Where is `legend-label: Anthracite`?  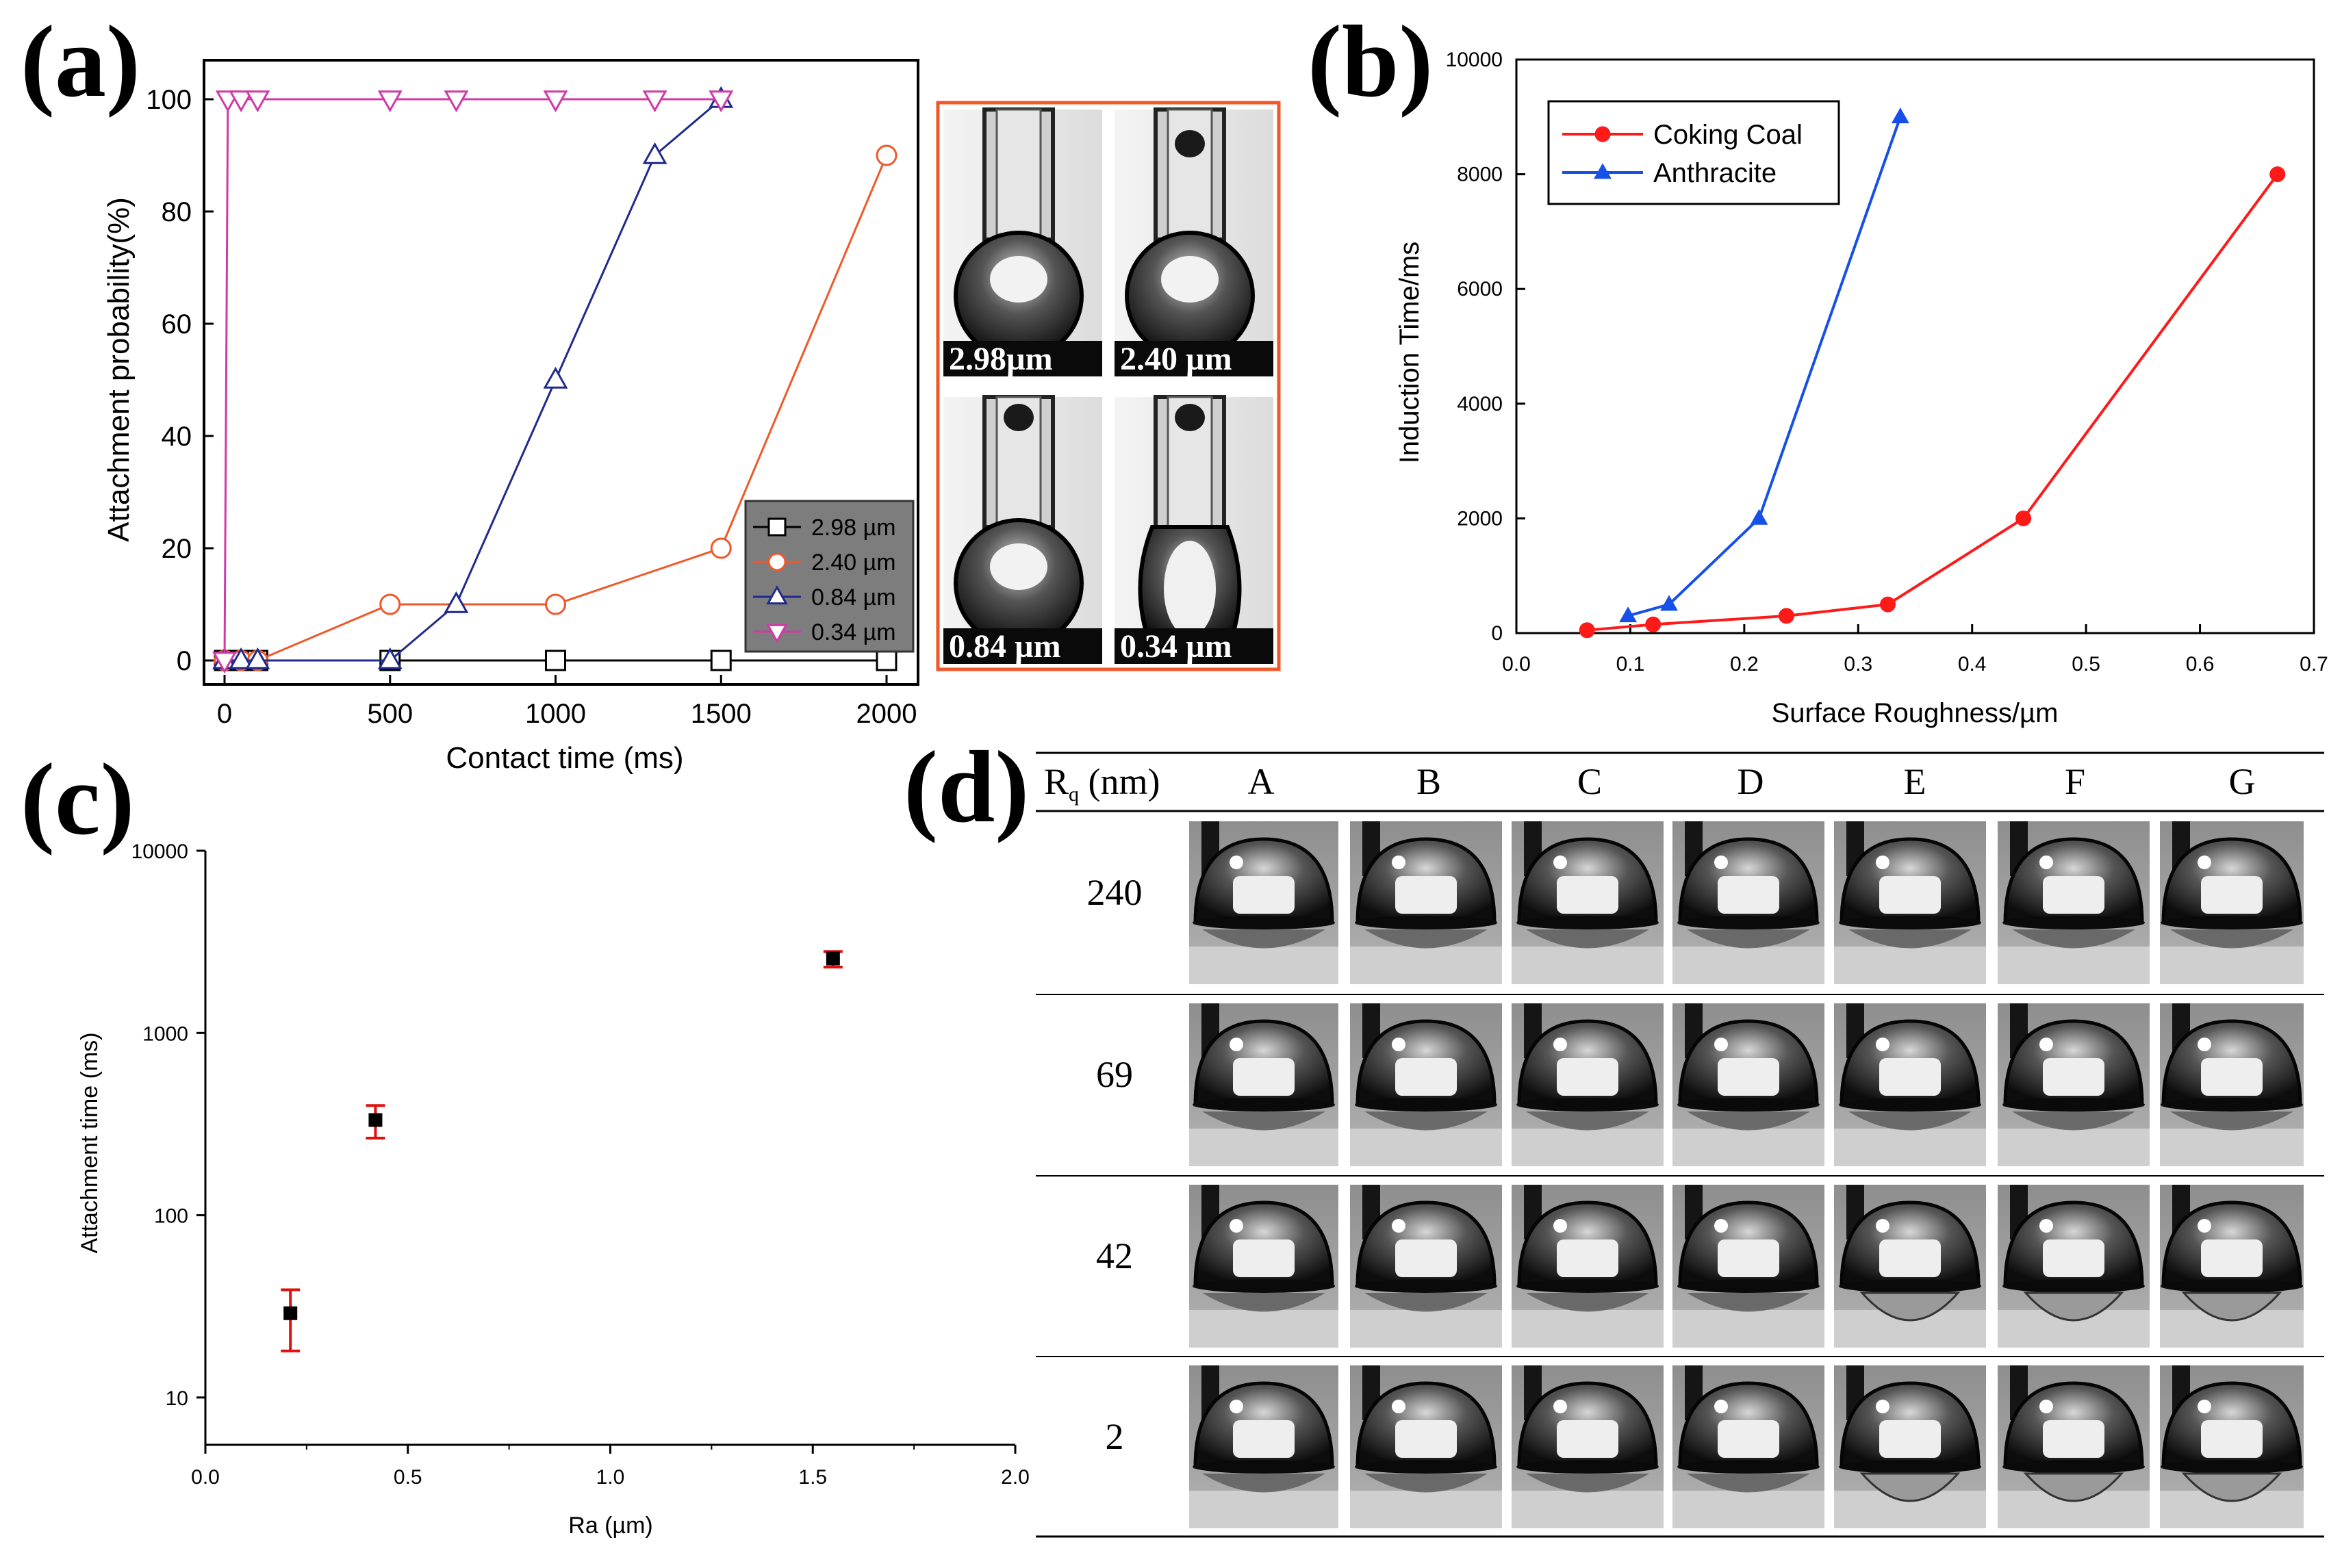 legend-label: Anthracite is located at coordinates (1715, 173).